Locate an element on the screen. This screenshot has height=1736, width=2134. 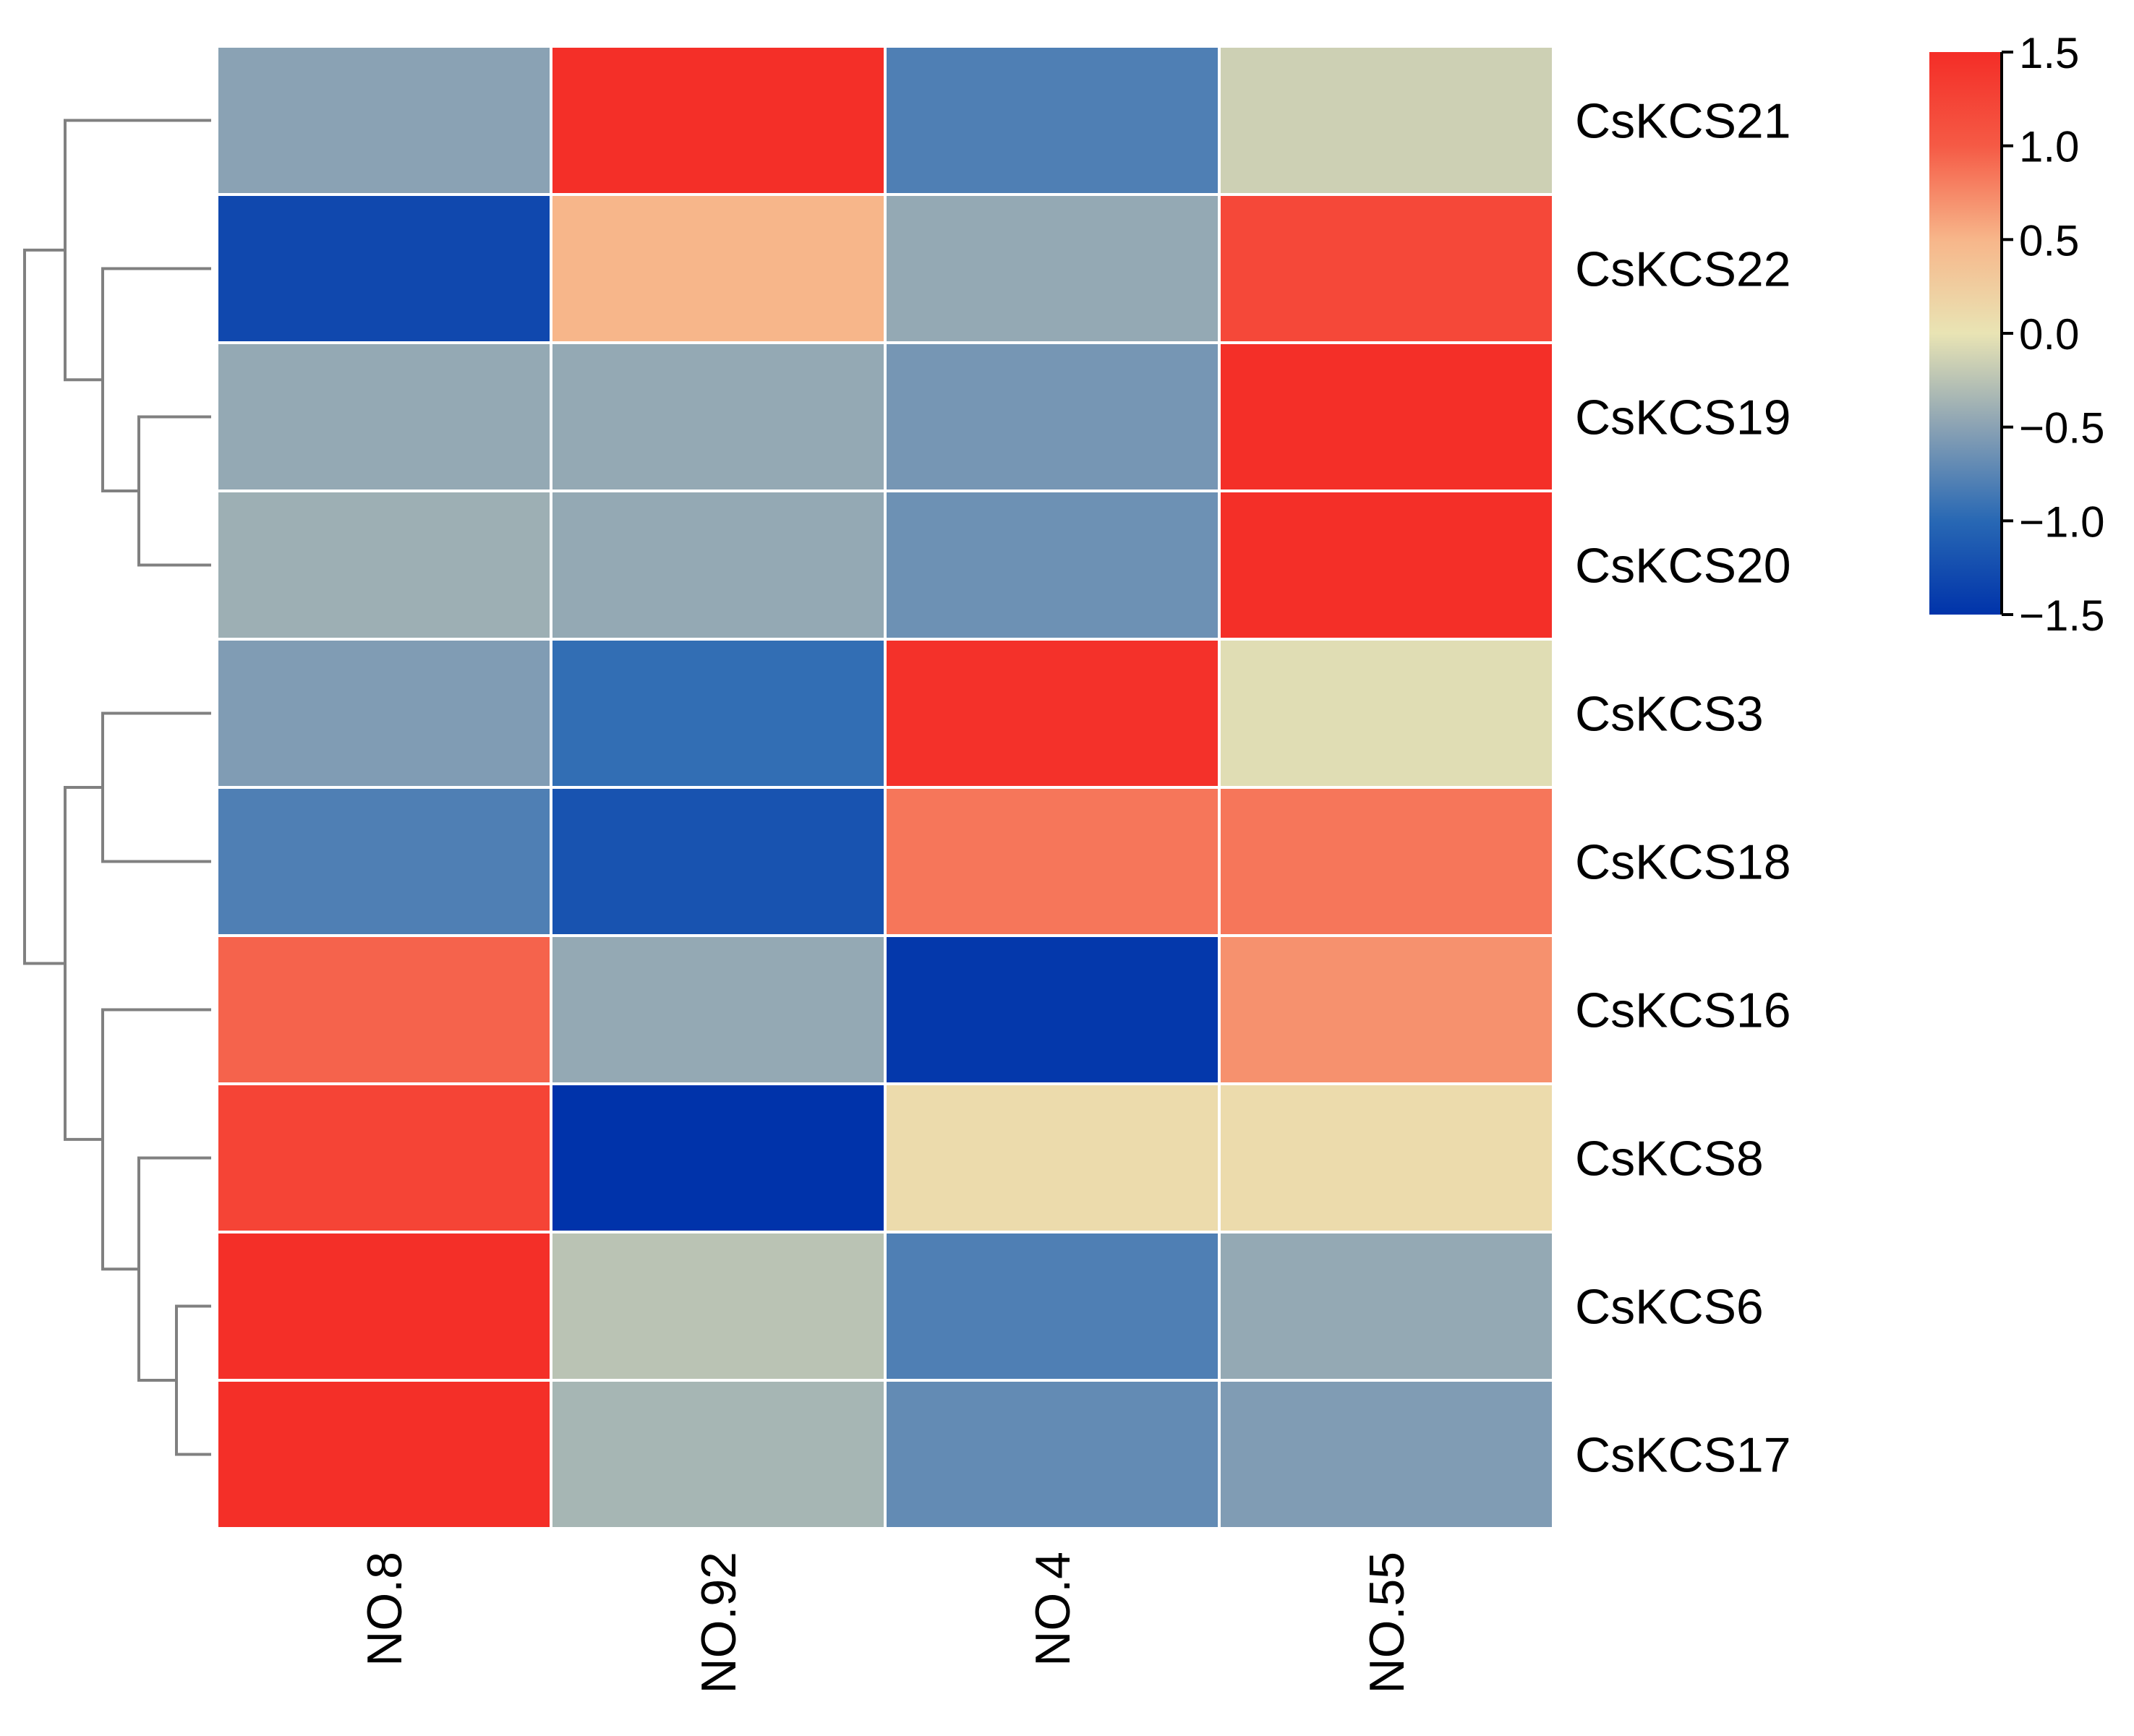
colorbar-tick-label: 1.5 is located at coordinates (2049, 53).